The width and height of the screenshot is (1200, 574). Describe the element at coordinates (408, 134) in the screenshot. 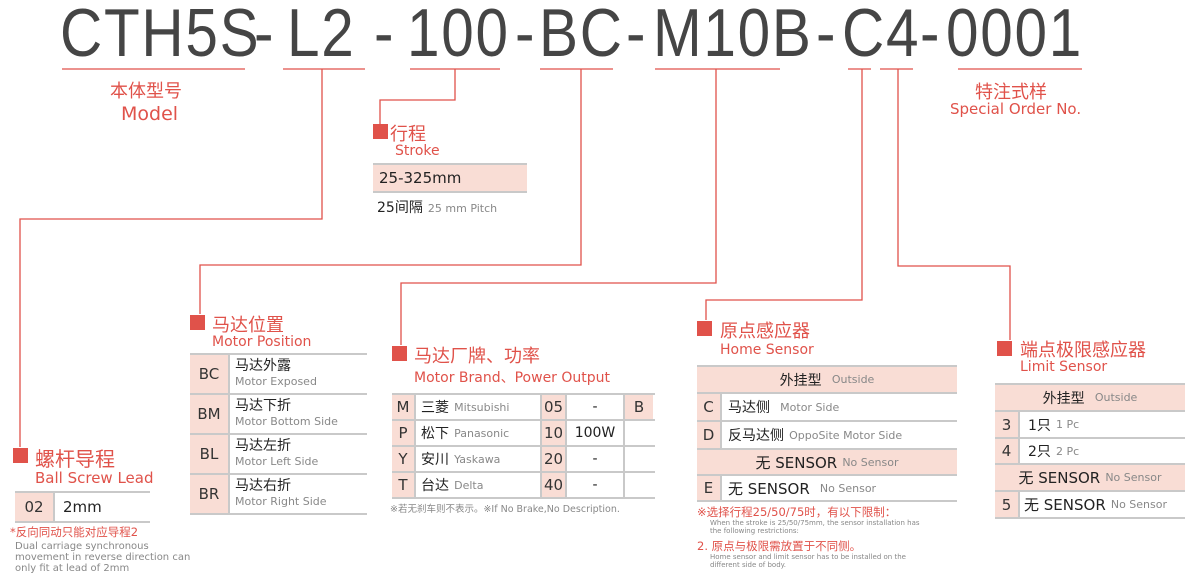

I see `stroke-title: 行程` at that location.